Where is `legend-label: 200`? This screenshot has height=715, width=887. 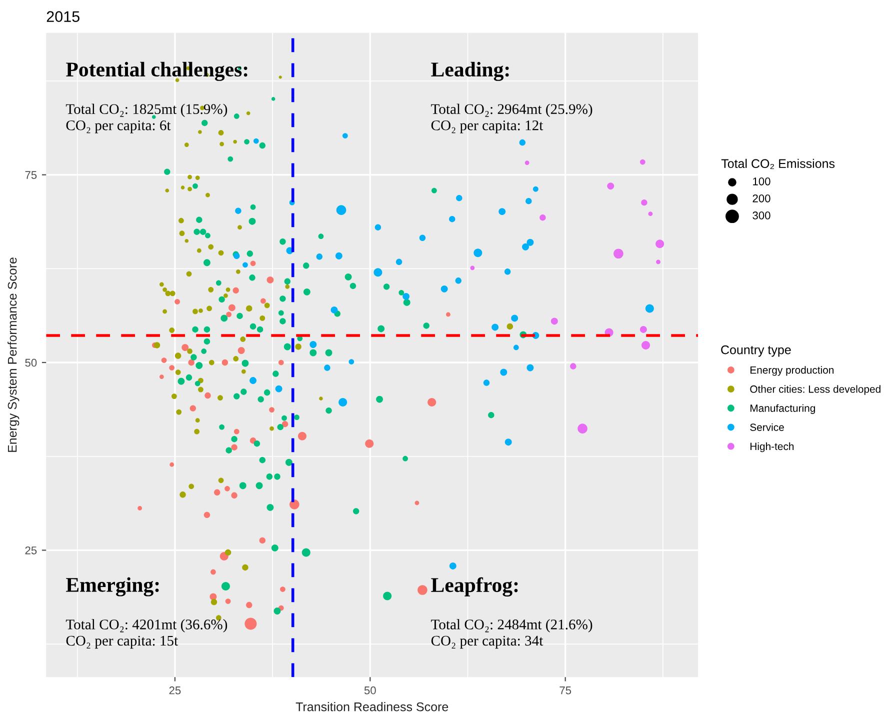
legend-label: 200 is located at coordinates (761, 198).